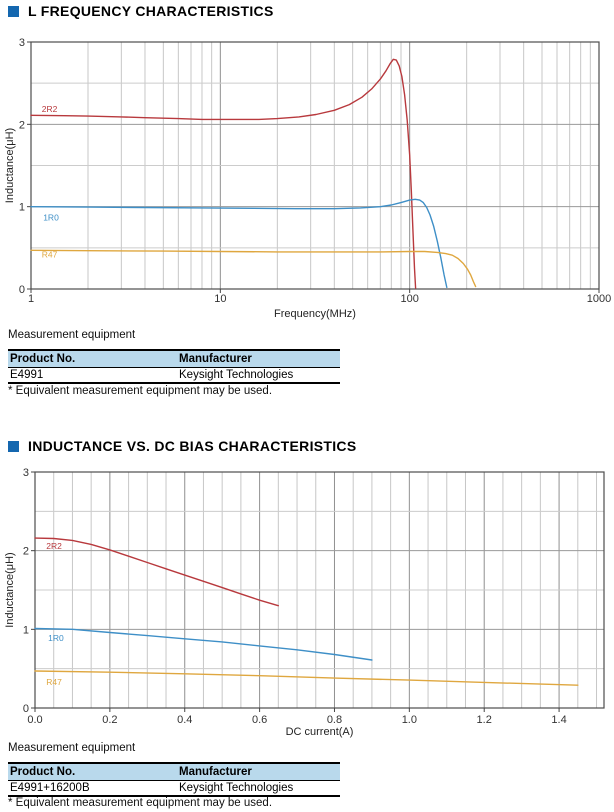  What do you see at coordinates (409, 299) in the screenshot?
I see `x-tick-label: 100` at bounding box center [409, 299].